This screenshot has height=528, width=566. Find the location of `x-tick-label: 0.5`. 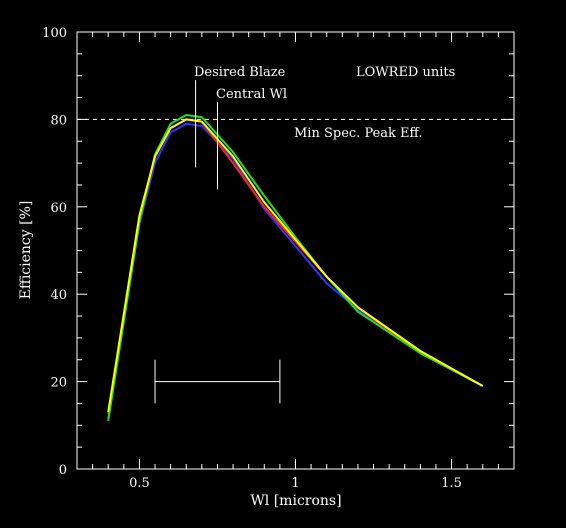

x-tick-label: 0.5 is located at coordinates (139, 483).